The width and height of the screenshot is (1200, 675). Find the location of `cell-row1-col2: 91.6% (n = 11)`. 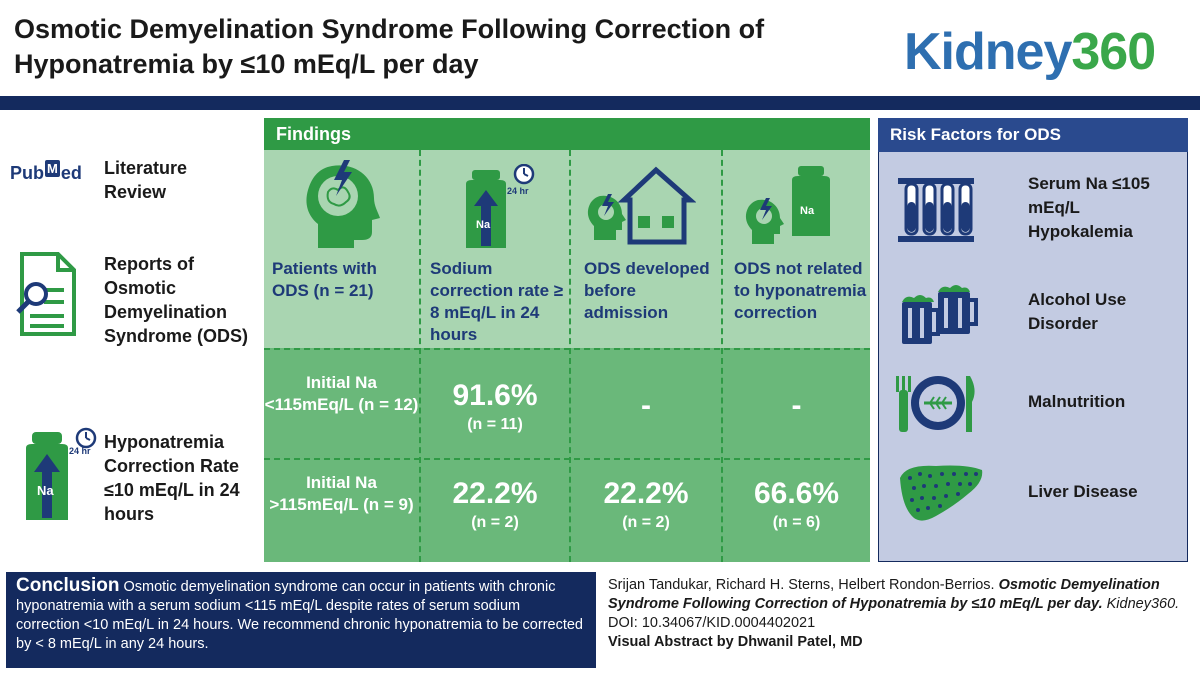

cell-row1-col2: 91.6% (n = 11) is located at coordinates (495, 406).